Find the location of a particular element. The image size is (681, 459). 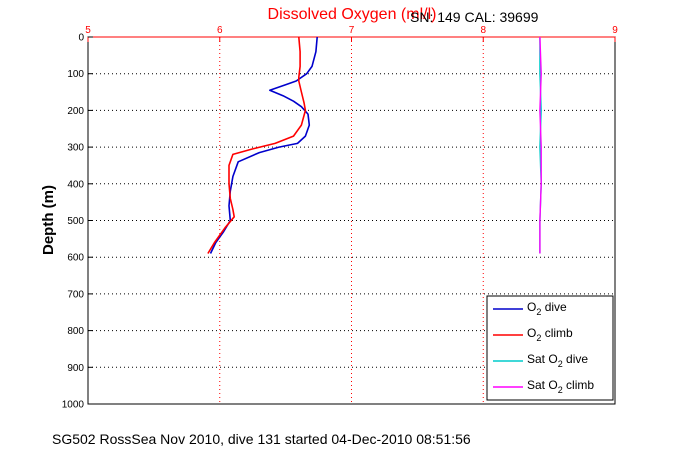

legend-entry-label: Sat O2 climb is located at coordinates (560, 386).